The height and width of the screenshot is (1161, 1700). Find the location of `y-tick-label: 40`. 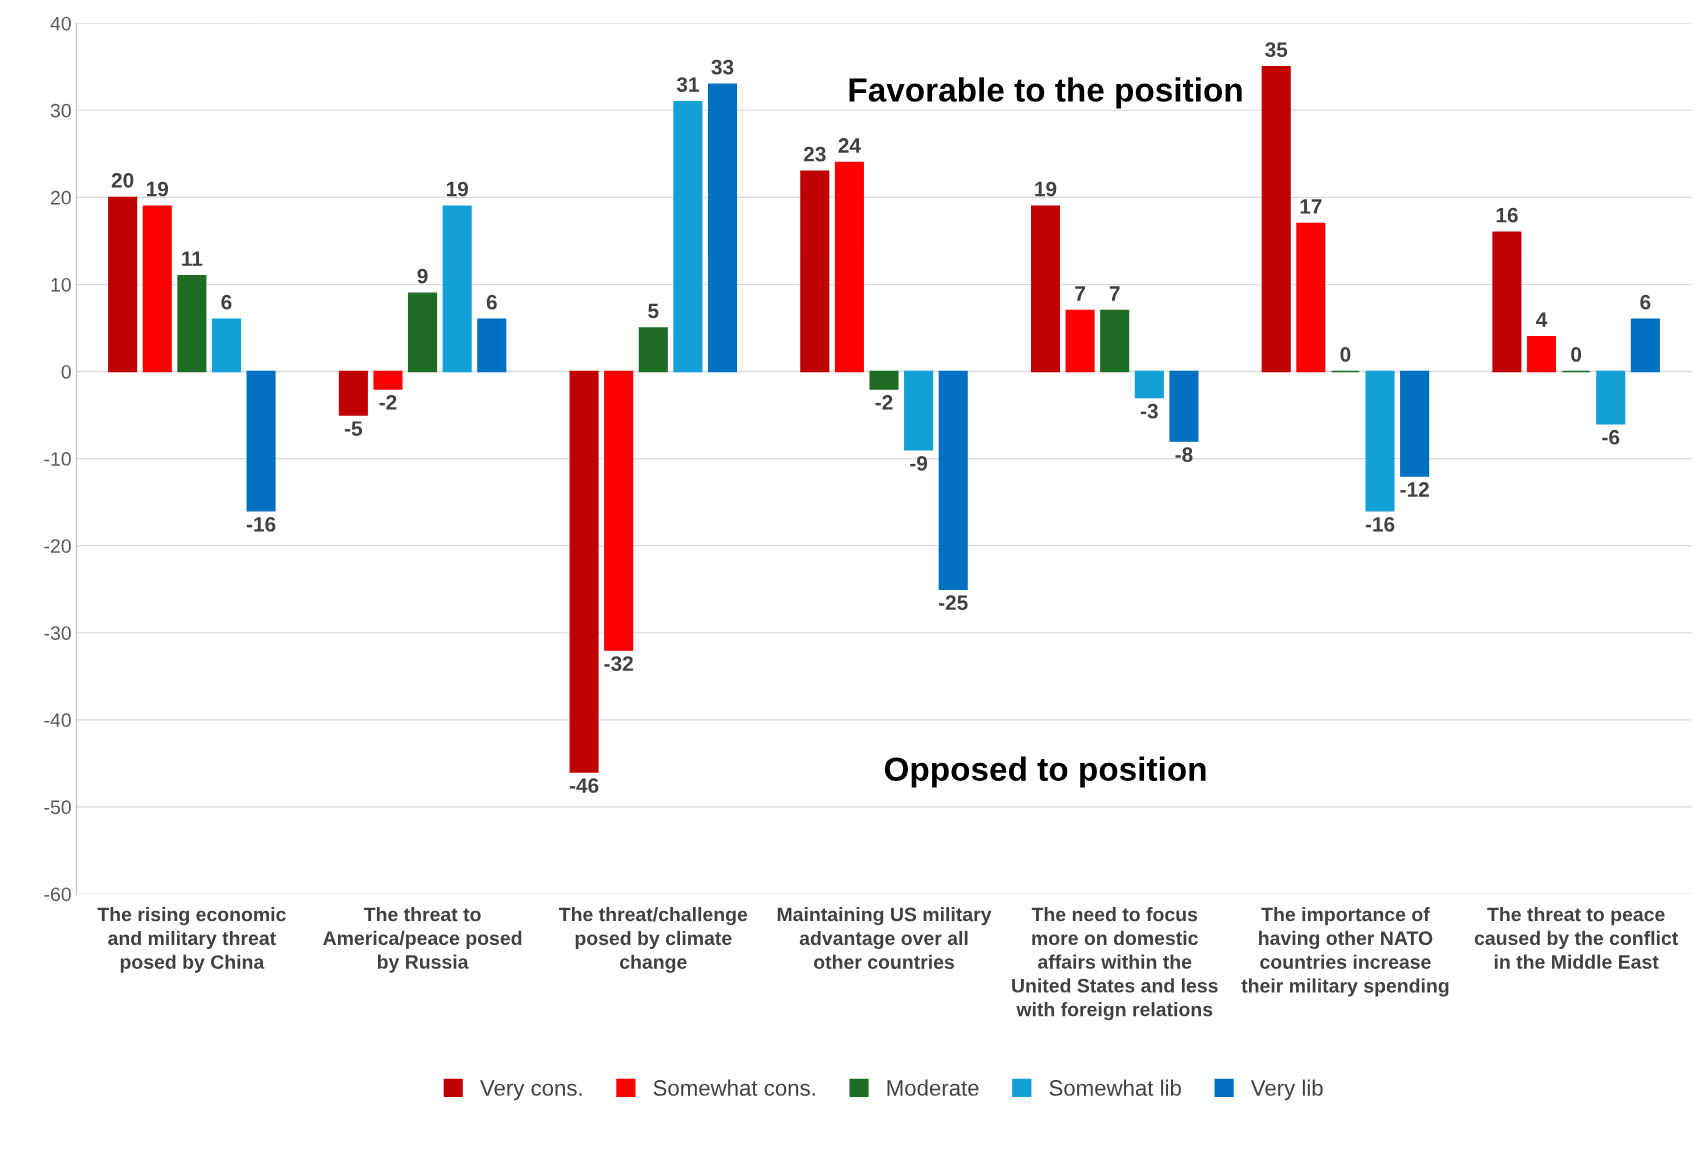

y-tick-label: 40 is located at coordinates (60, 23).